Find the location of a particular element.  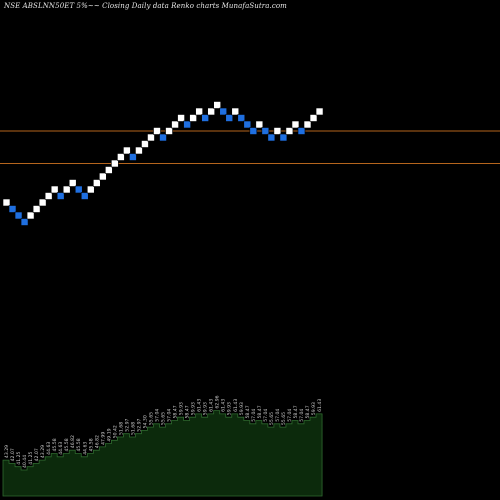

brick-label: 40.44 is located at coordinates (25, 461).